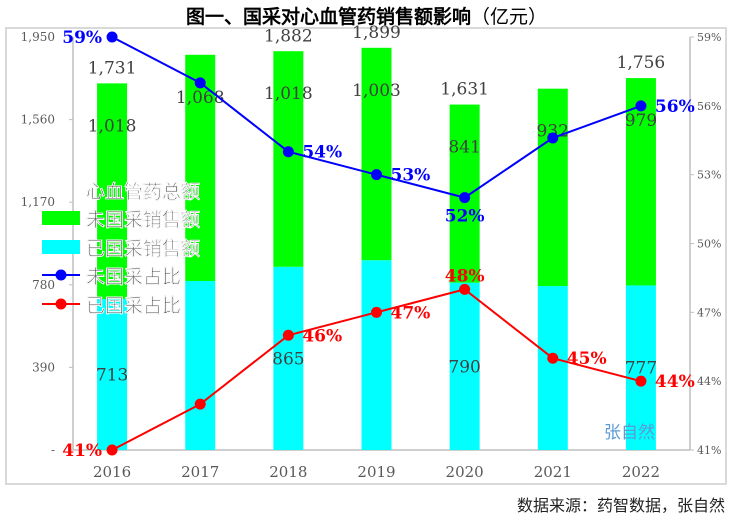  What do you see at coordinates (112, 472) in the screenshot?
I see `x-tick-label: 2016` at bounding box center [112, 472].